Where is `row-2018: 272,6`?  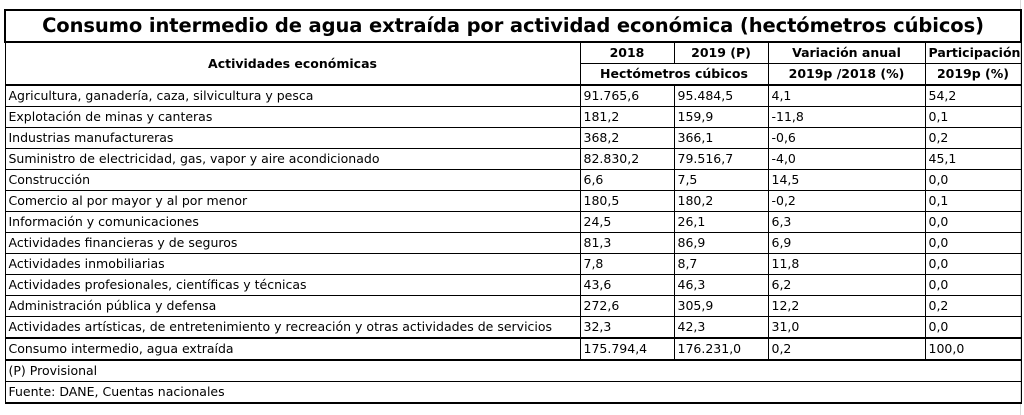 row-2018: 272,6 is located at coordinates (627, 306).